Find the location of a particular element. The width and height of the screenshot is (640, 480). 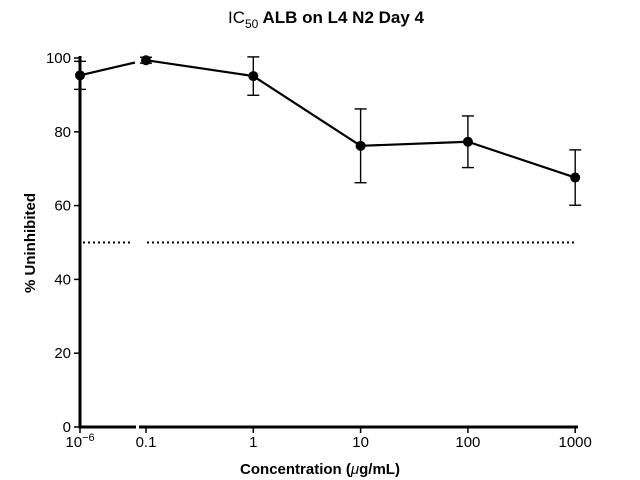

x-tick-label: 1000 is located at coordinates (575, 442).